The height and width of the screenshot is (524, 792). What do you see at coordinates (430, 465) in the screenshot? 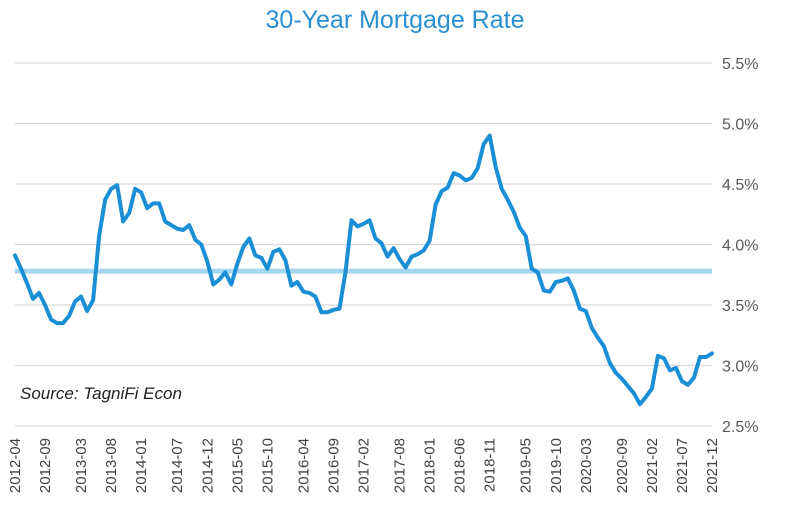
I see `x-tick-label: 2018-01` at bounding box center [430, 465].